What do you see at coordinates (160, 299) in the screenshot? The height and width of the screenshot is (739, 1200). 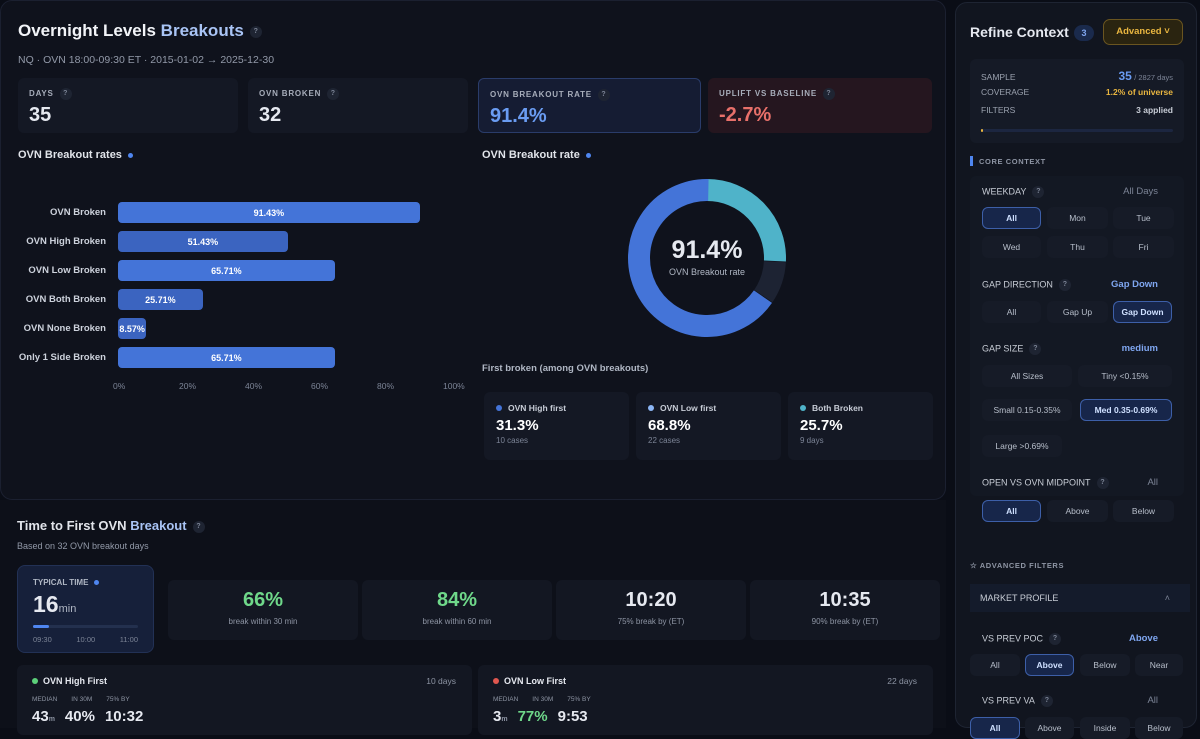 I see `bar: 25.71%` at bounding box center [160, 299].